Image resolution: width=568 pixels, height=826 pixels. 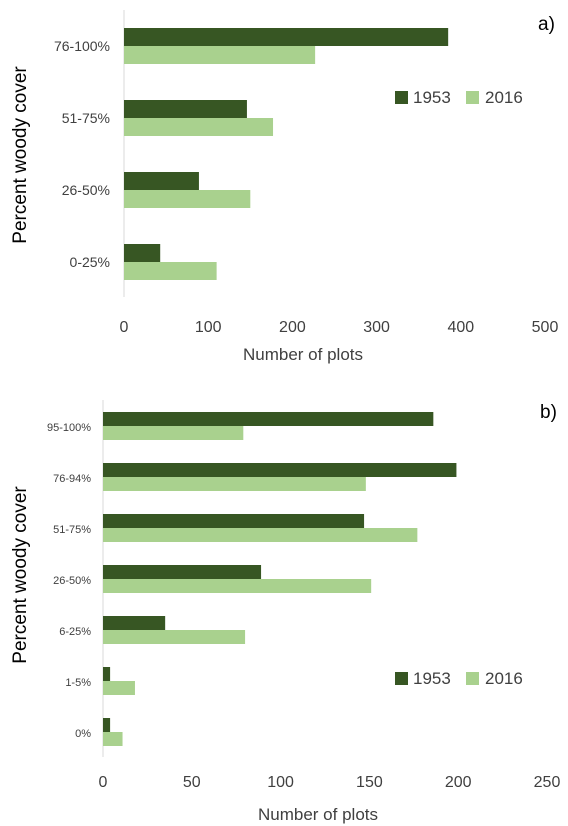 I want to click on y-tick-label: 0%, so click(x=83, y=734).